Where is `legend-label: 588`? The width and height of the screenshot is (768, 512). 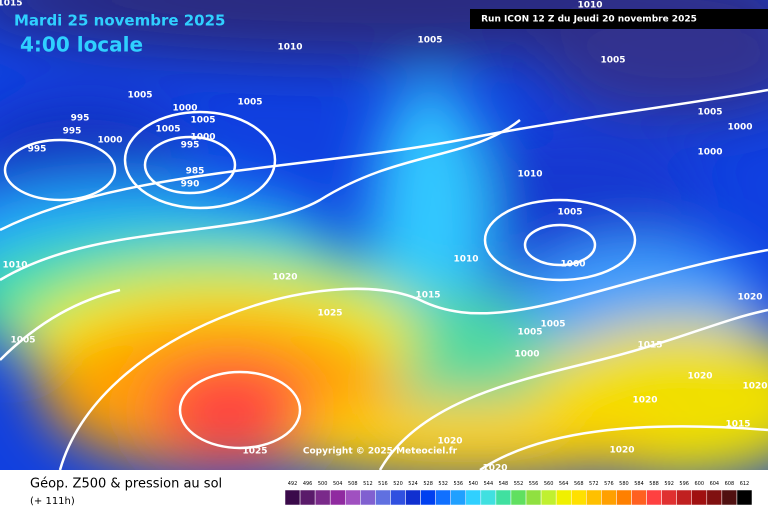 legend-label: 588 is located at coordinates (654, 484).